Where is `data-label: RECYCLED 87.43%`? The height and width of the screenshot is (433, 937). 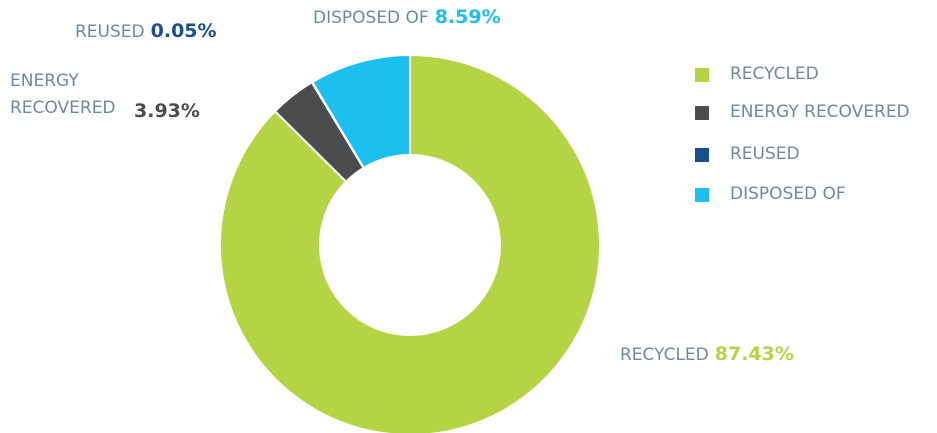 data-label: RECYCLED 87.43% is located at coordinates (707, 354).